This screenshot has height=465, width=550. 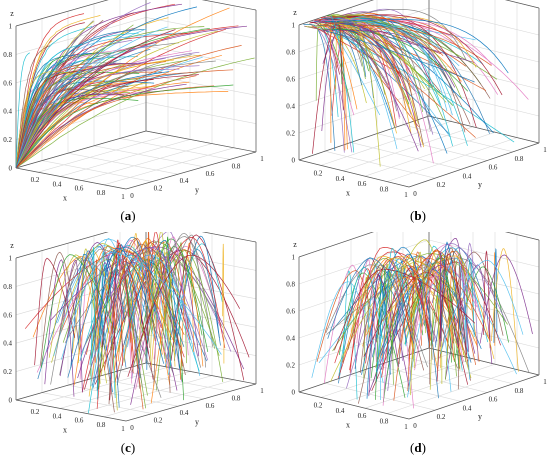 I want to click on caption-close: ), so click(x=423, y=215).